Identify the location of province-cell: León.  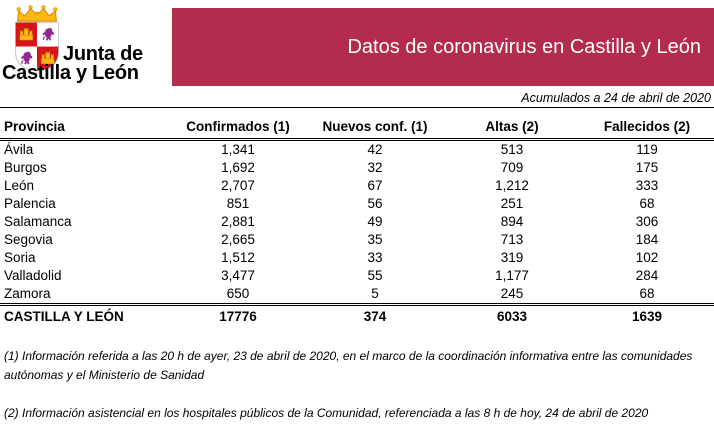
(19, 185).